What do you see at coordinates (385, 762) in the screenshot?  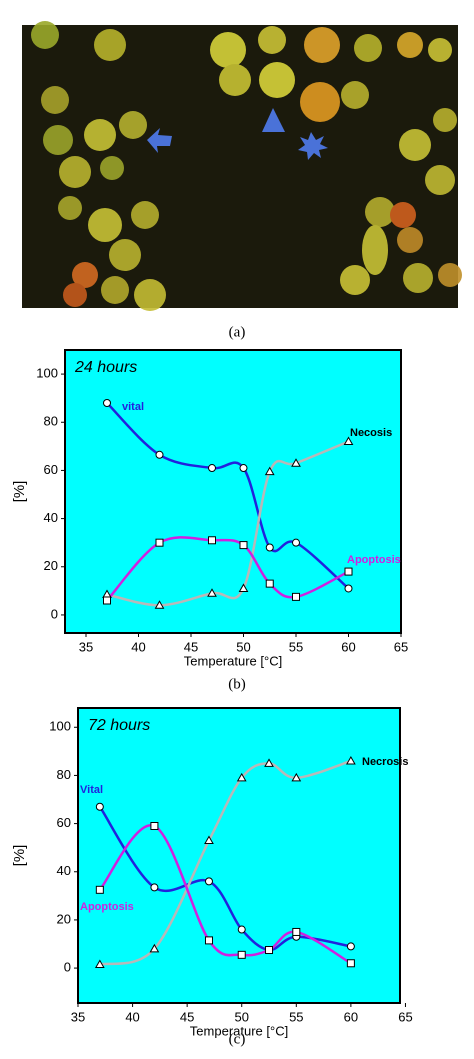 I see `series-label: Necrosis` at bounding box center [385, 762].